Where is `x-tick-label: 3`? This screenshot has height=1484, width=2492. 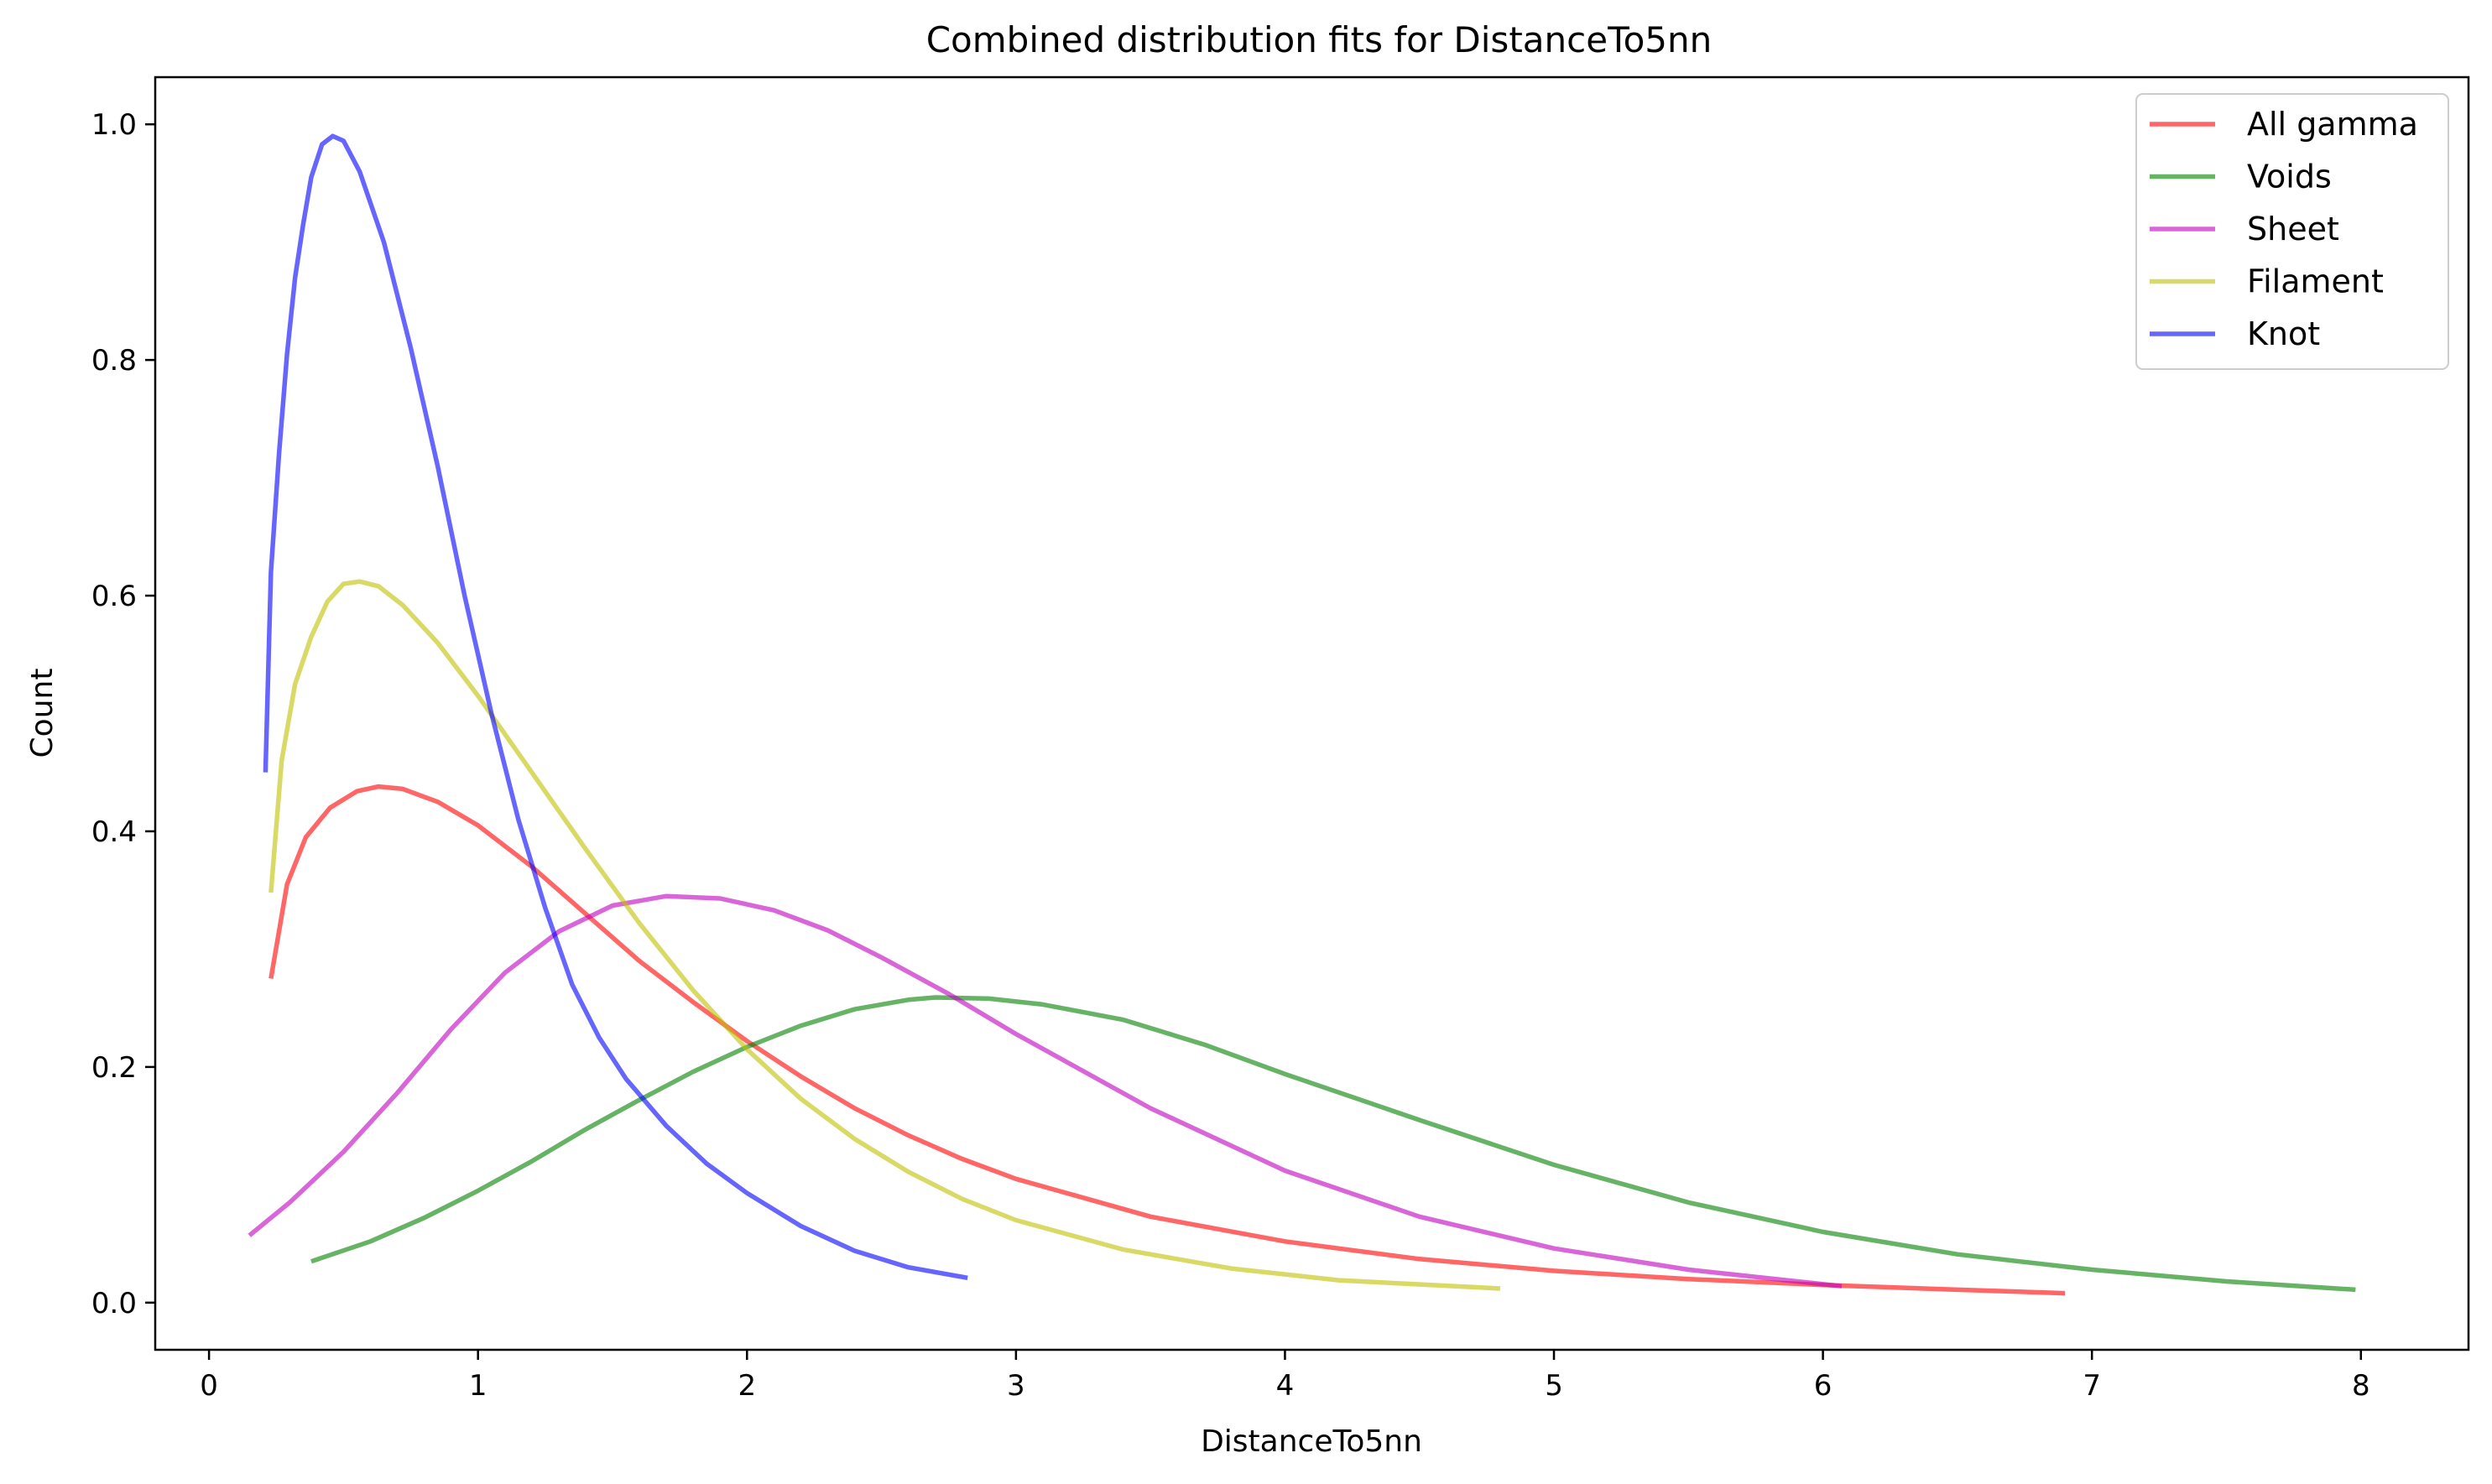
x-tick-label: 3 is located at coordinates (1016, 1386).